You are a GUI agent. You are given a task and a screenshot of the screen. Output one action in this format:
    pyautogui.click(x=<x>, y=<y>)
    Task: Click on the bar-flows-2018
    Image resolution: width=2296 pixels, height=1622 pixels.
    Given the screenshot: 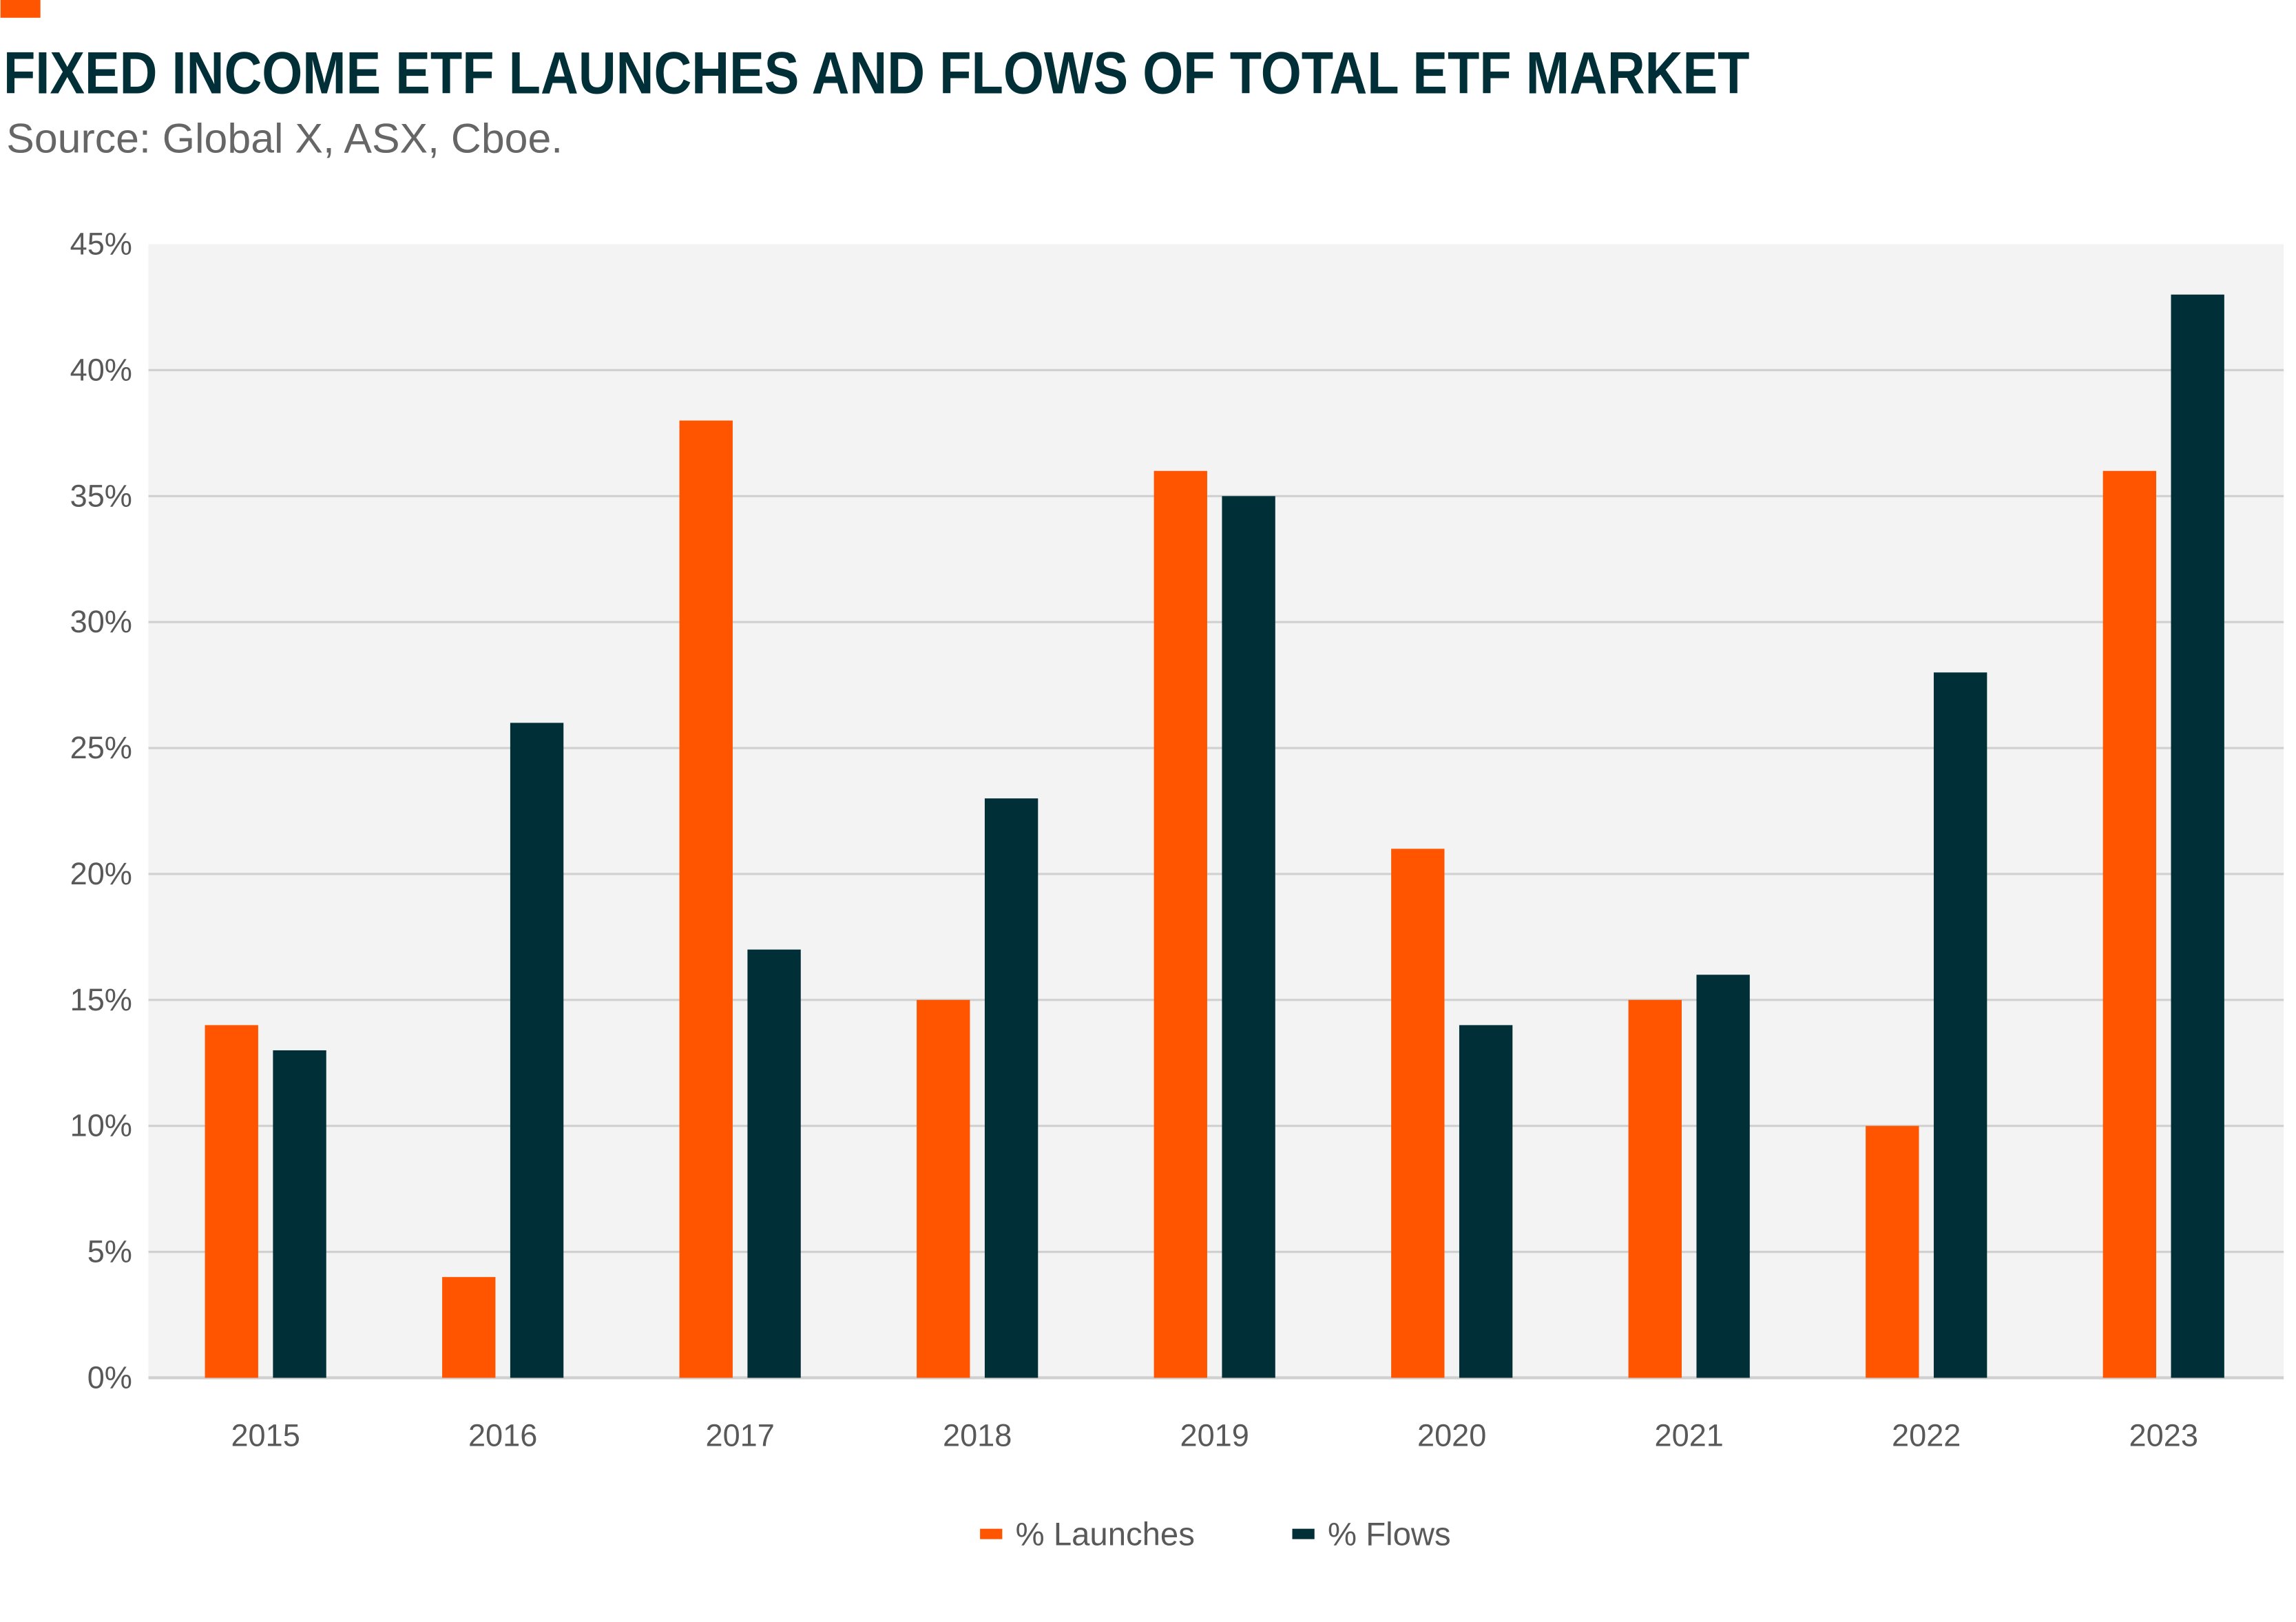 What is the action you would take?
    pyautogui.click(x=1011, y=1088)
    